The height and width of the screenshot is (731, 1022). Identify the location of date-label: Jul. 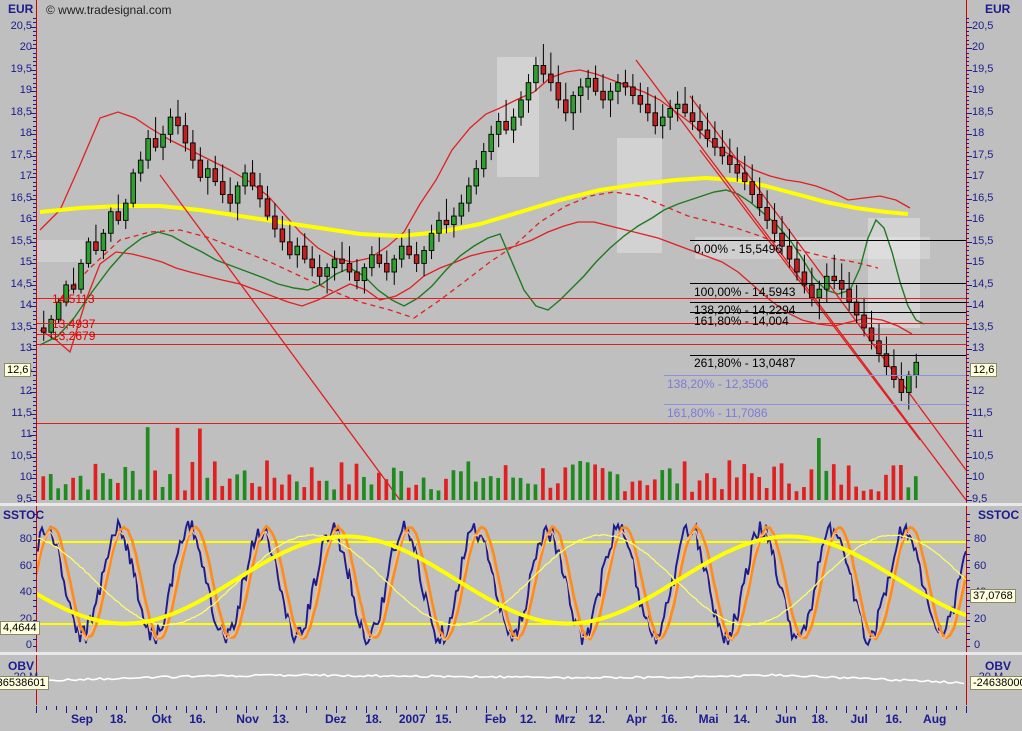
(859, 719).